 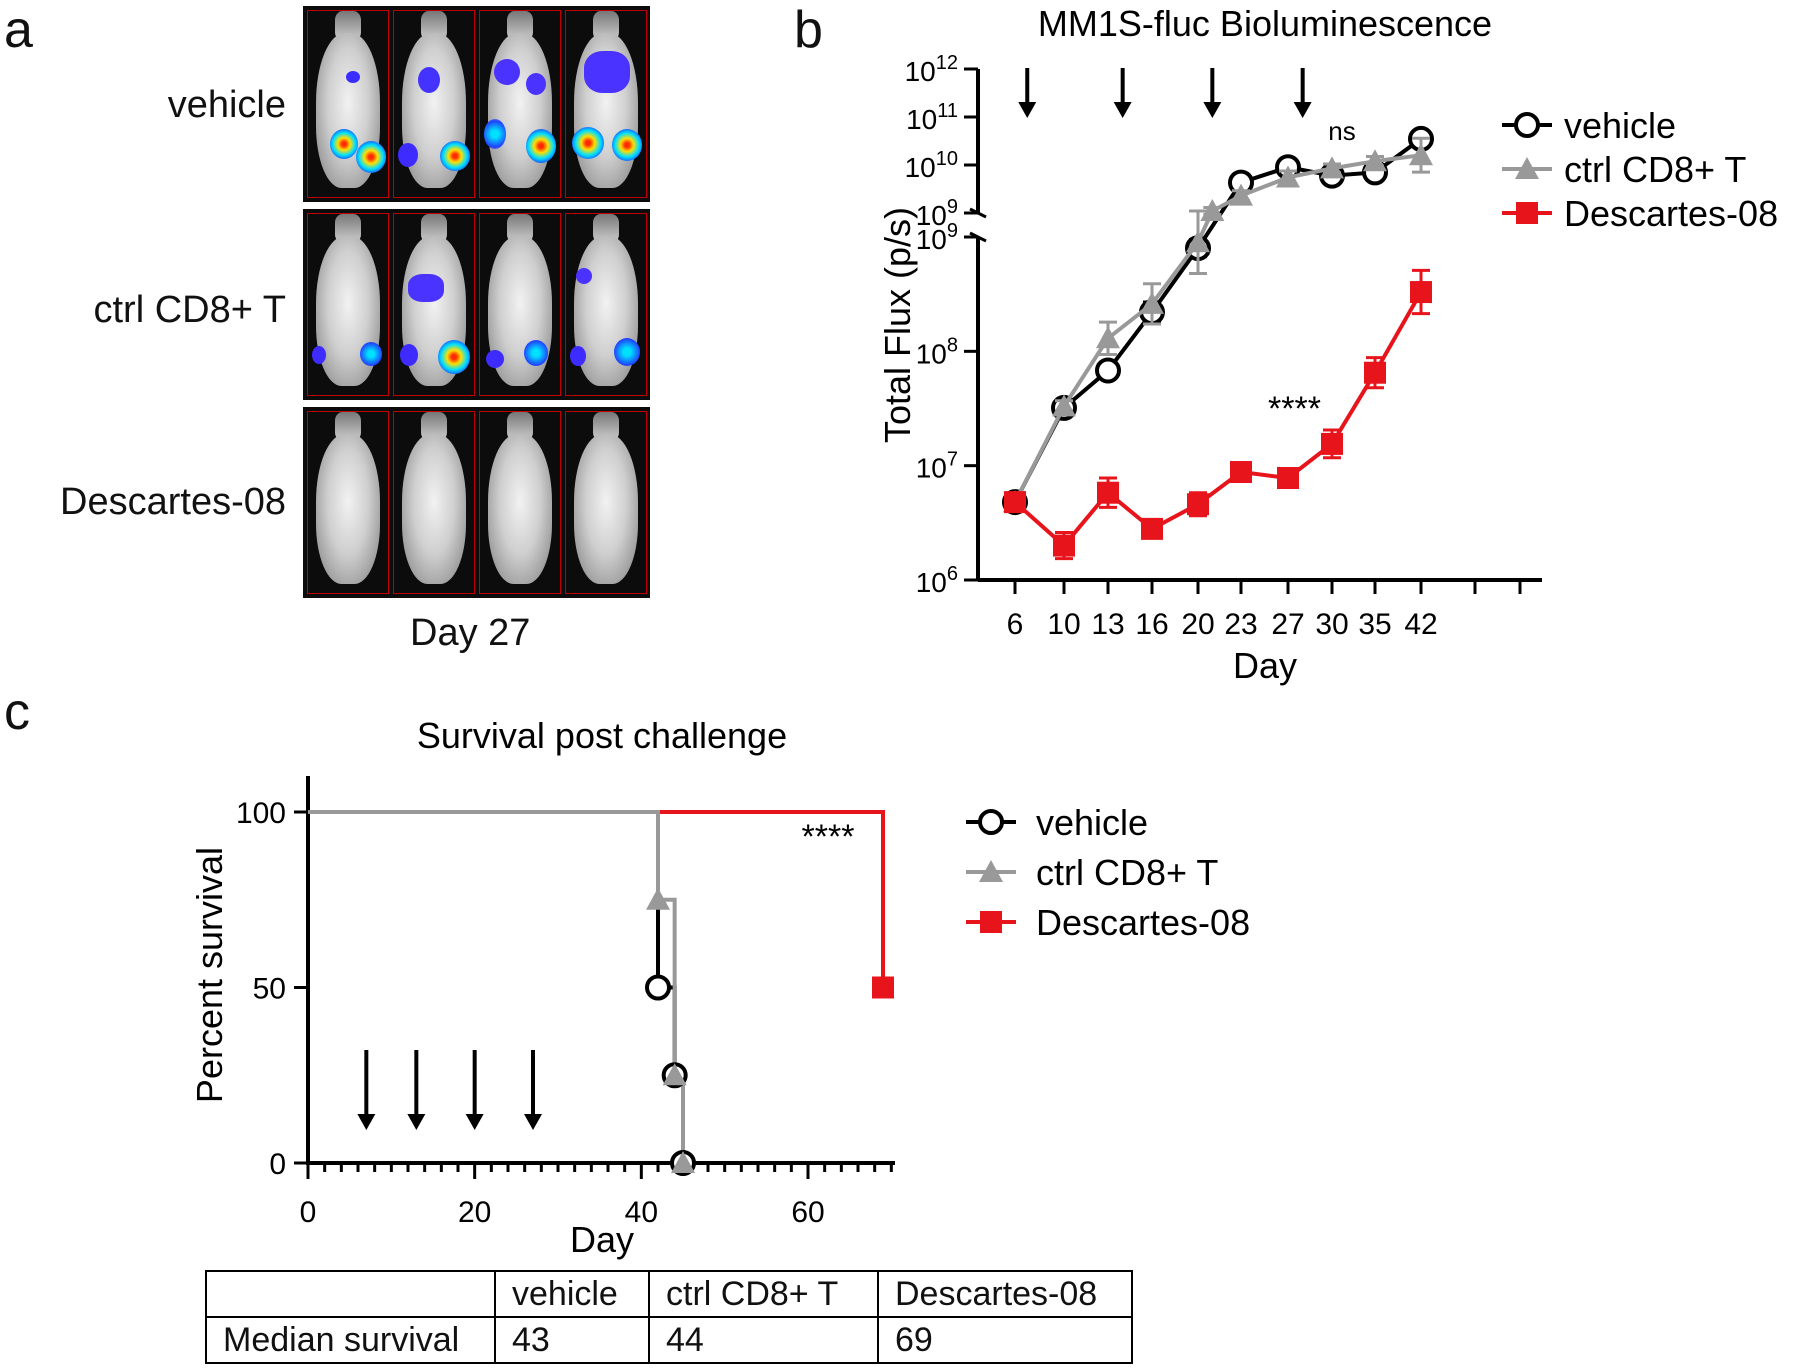 I want to click on row-label-vehicle: vehicle, so click(x=226, y=105).